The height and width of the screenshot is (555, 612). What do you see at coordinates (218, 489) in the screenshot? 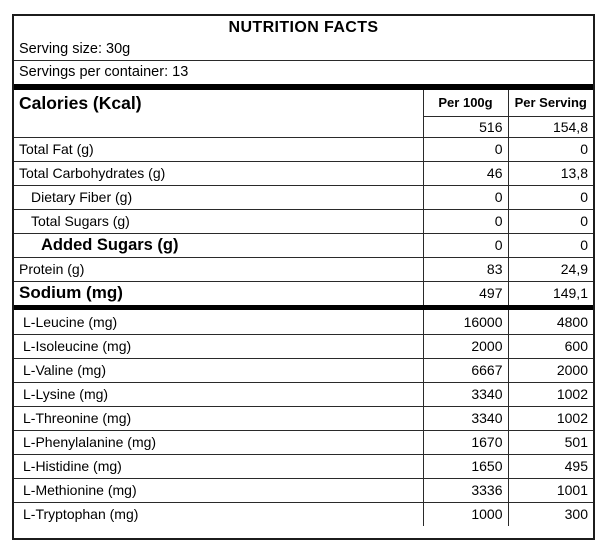
I see `amino-acid-label: L-Methionine (mg)` at bounding box center [218, 489].